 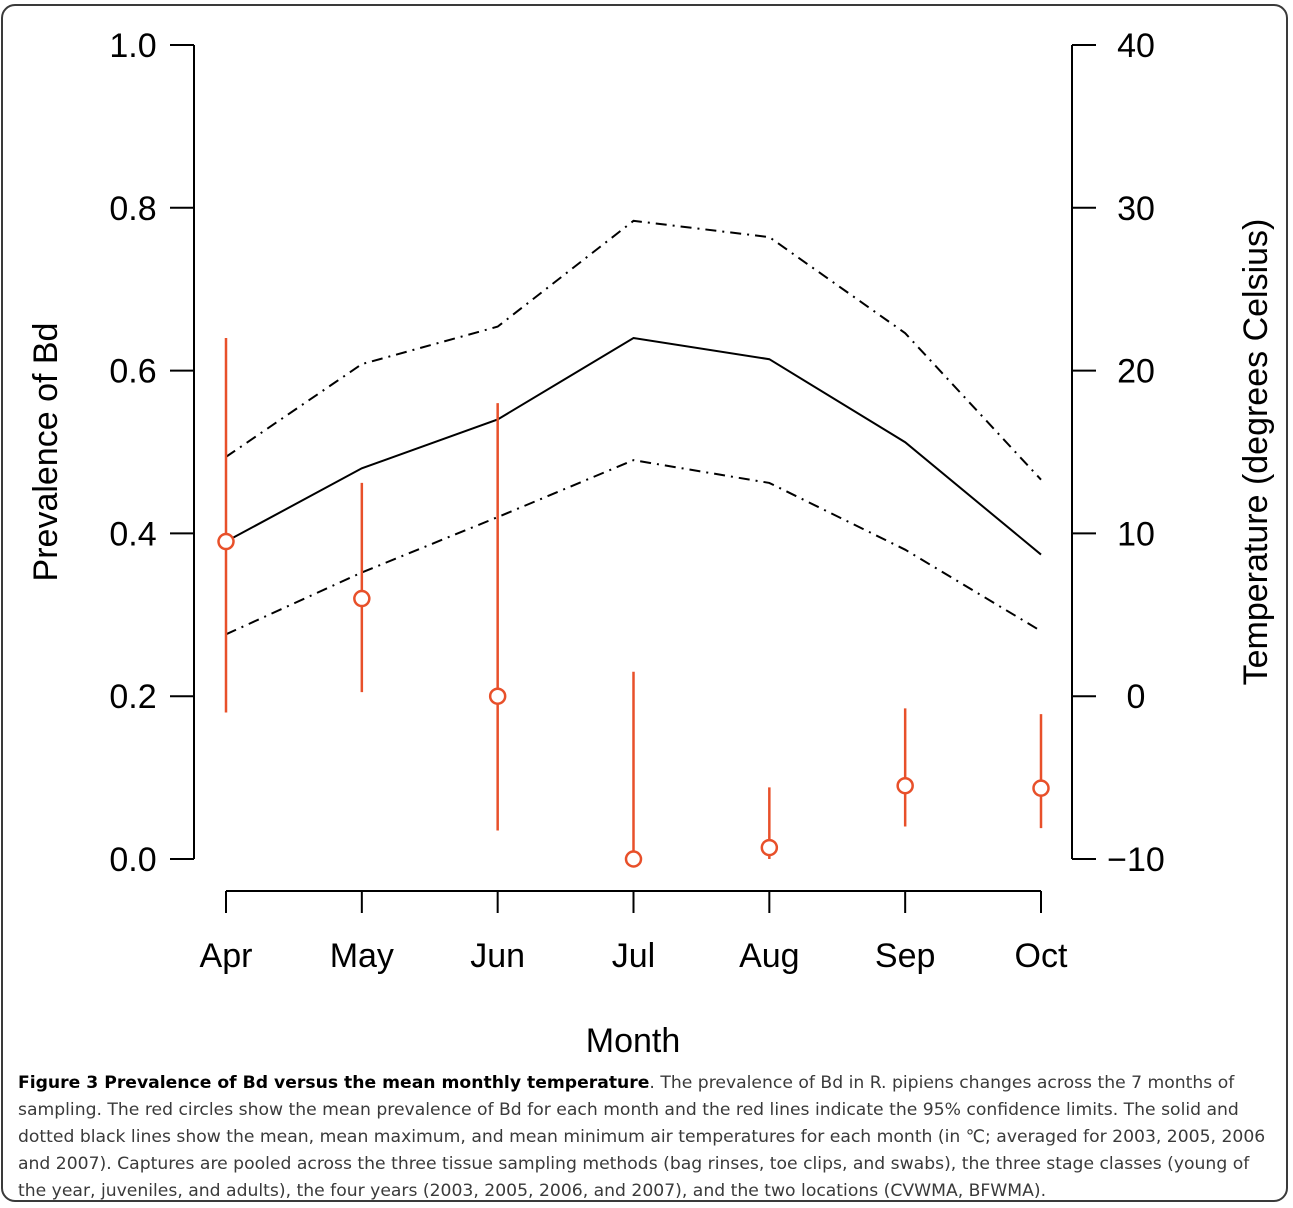 What do you see at coordinates (1136, 209) in the screenshot?
I see `right-tick-label: 30` at bounding box center [1136, 209].